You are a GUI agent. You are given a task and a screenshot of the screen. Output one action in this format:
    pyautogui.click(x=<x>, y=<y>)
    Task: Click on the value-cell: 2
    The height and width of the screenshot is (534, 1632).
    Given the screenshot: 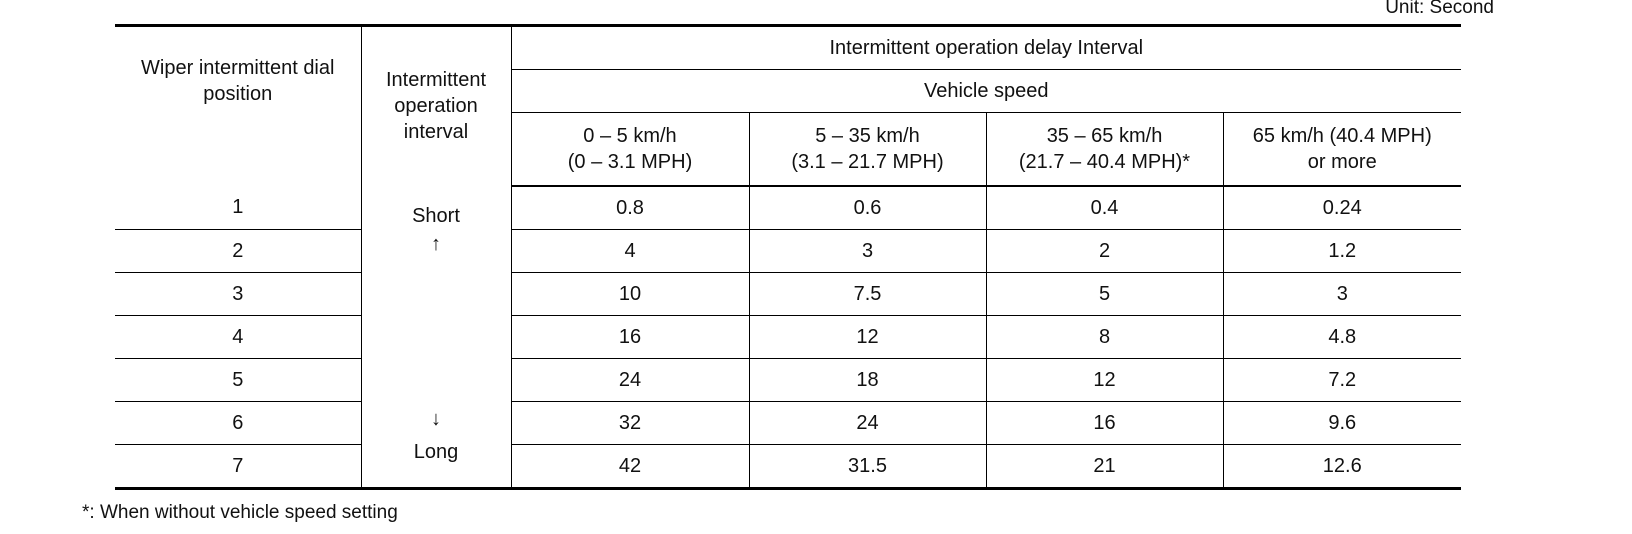 What is the action you would take?
    pyautogui.click(x=1105, y=251)
    